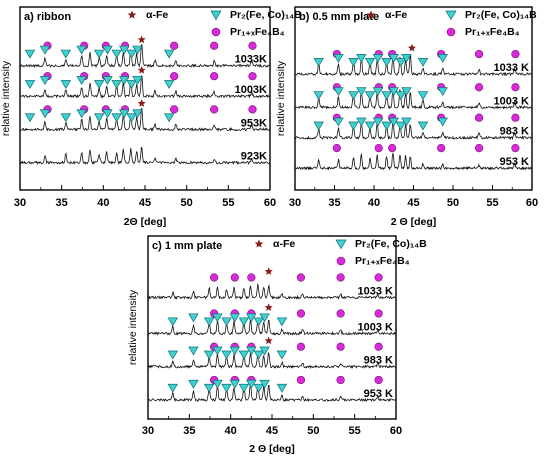  I want to click on x-tick-label: 40, so click(103, 203).